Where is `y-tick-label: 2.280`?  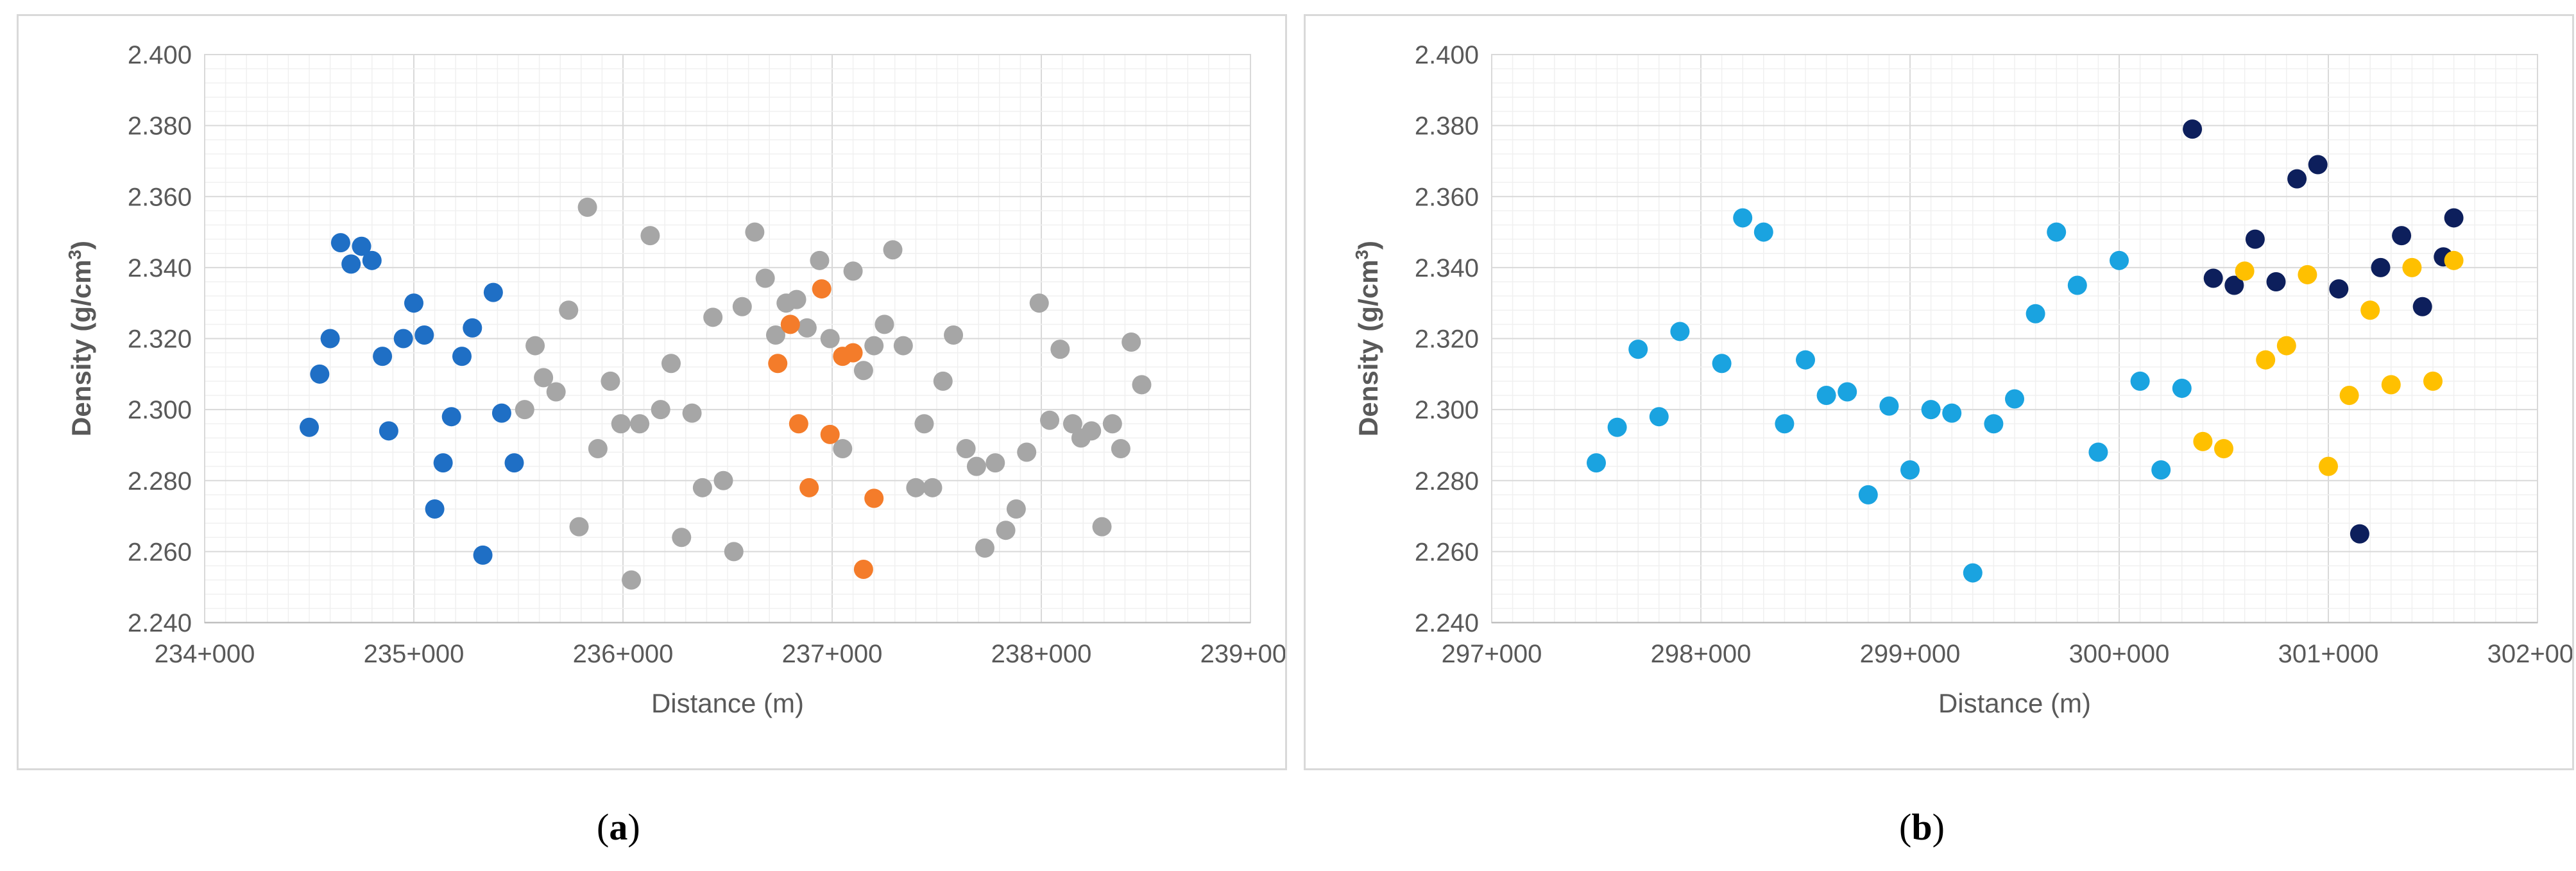
y-tick-label: 2.280 is located at coordinates (1447, 481).